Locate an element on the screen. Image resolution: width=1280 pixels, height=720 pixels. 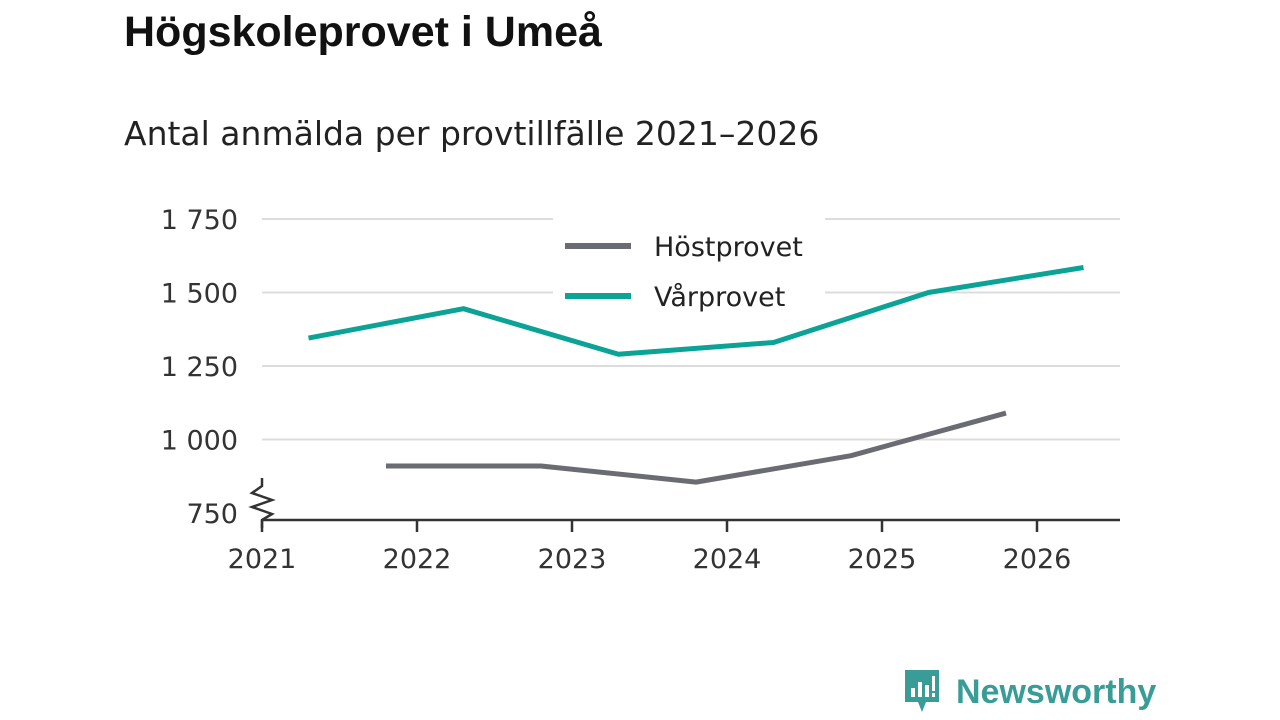
x-tick-label: 2022 is located at coordinates (417, 559).